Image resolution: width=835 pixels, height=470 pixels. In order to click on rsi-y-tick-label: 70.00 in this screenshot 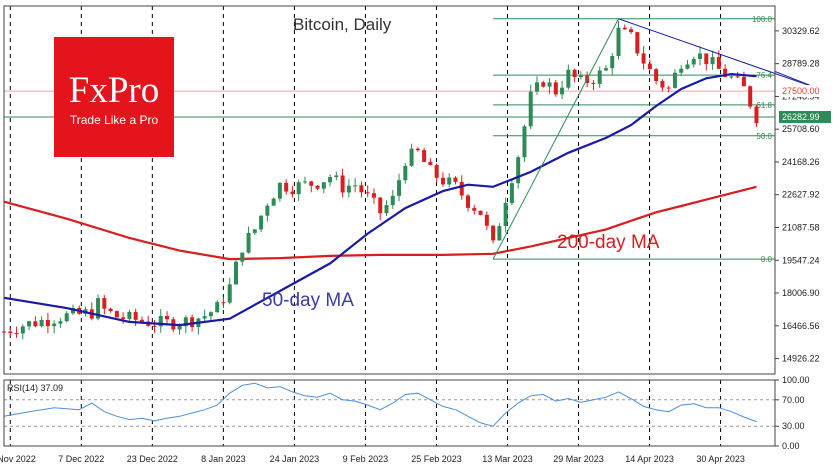, I will do `click(793, 400)`.